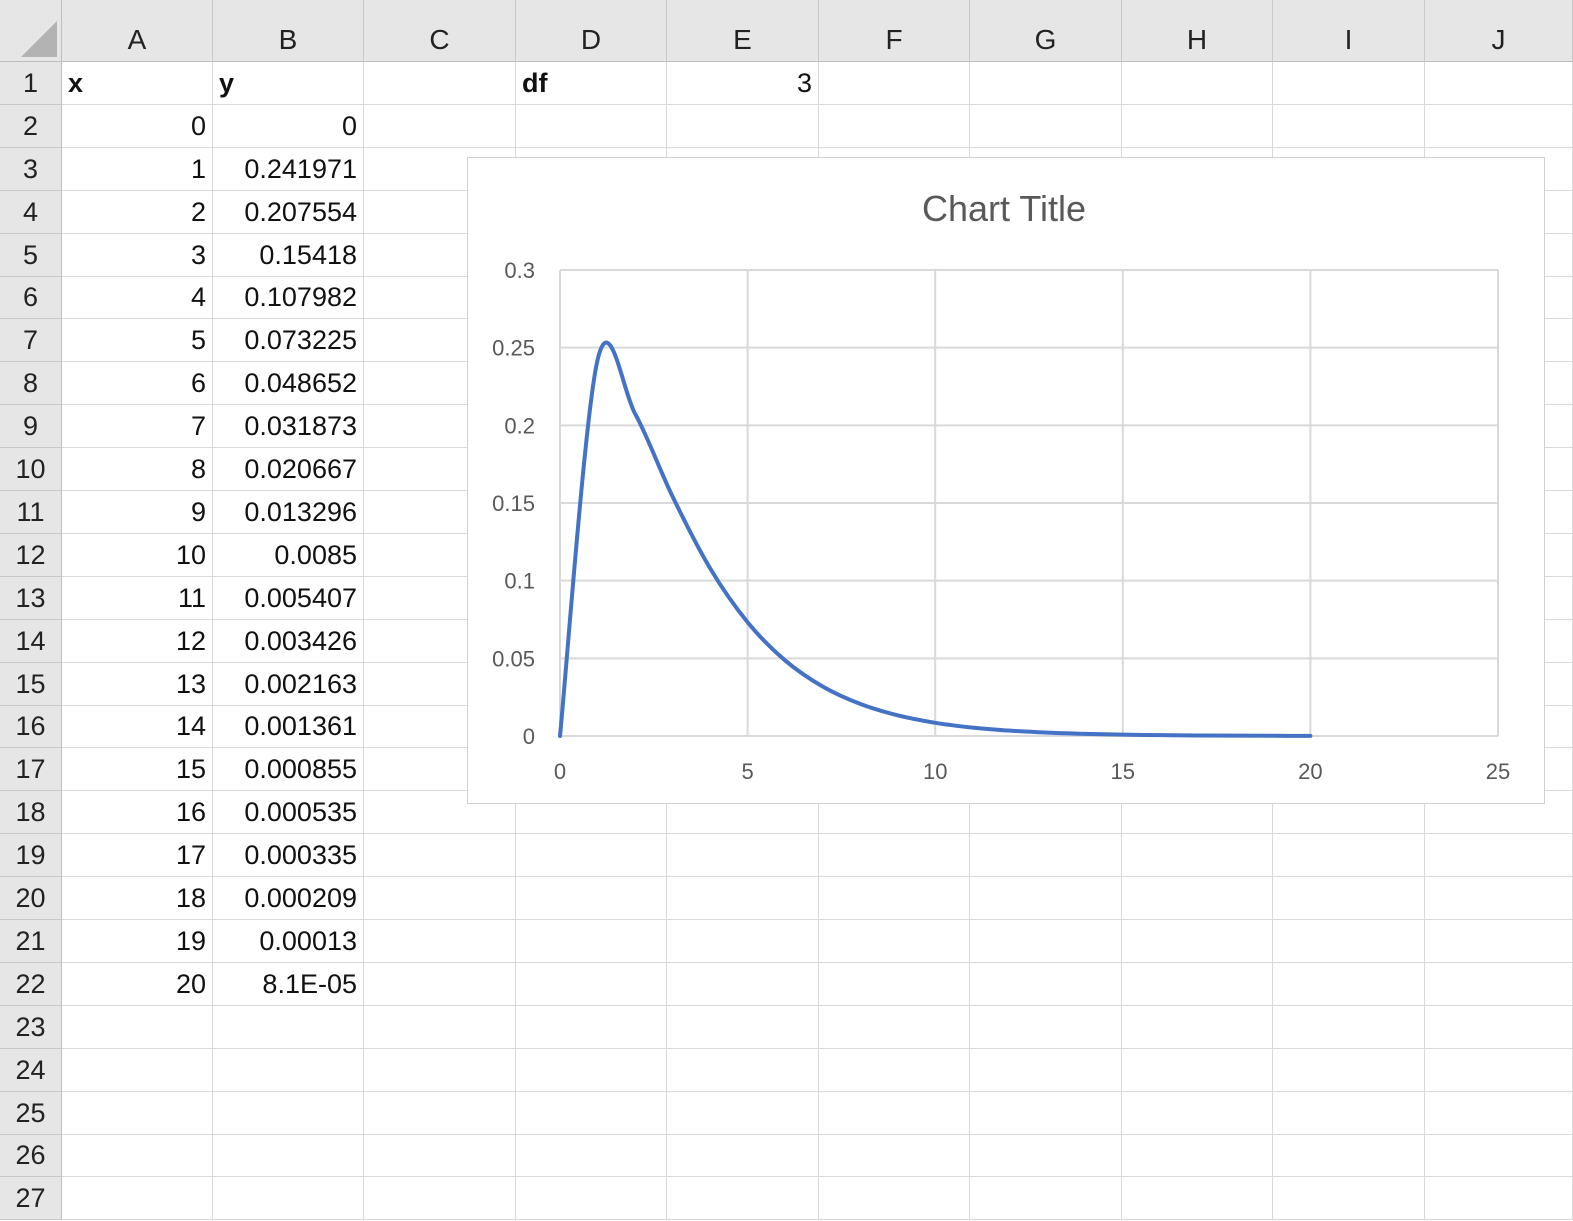  Describe the element at coordinates (288, 1113) in the screenshot. I see `cell-b25` at that location.